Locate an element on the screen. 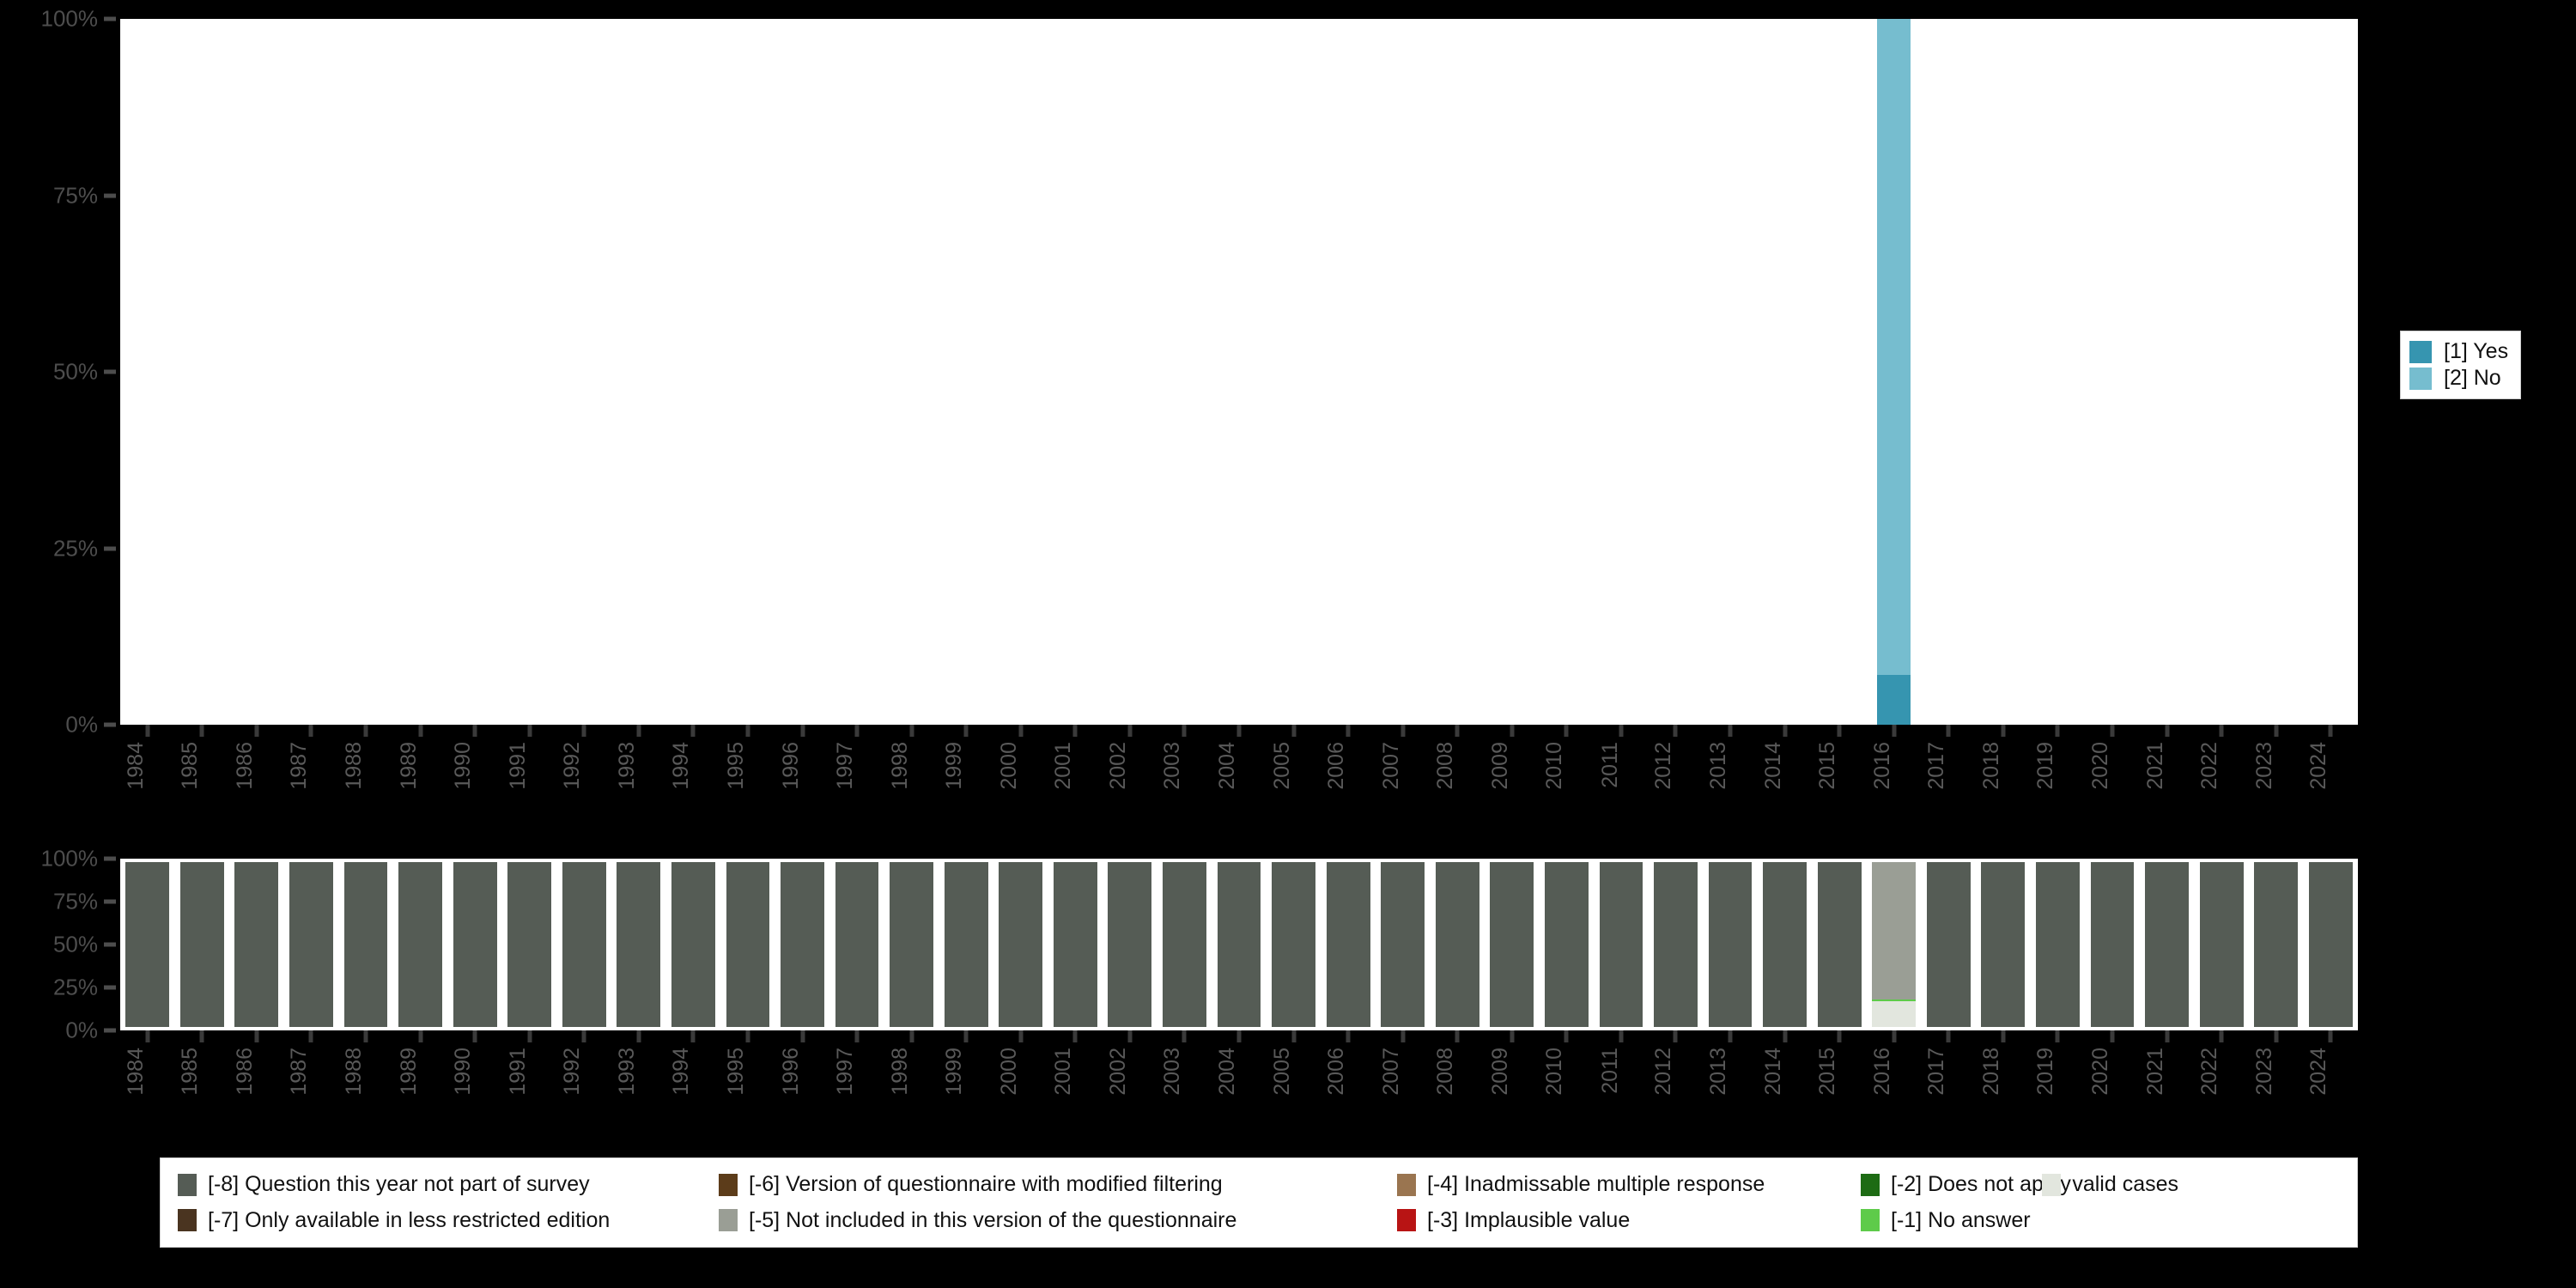 The image size is (2576, 1288). missing-legend-item: [-3] Implausible value is located at coordinates (1629, 1221).